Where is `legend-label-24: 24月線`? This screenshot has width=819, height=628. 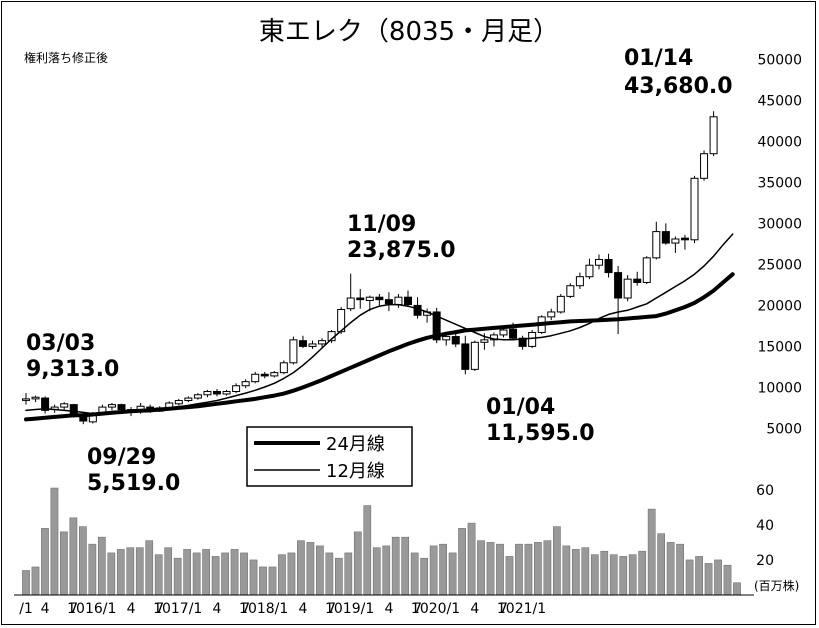 legend-label-24: 24月線 is located at coordinates (355, 444).